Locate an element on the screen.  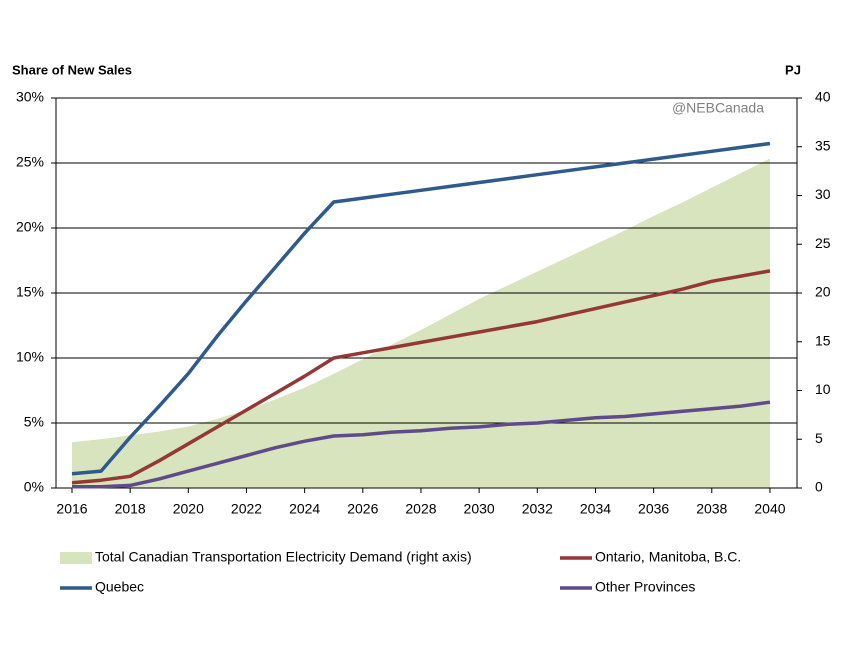
y-tick-label: 25% is located at coordinates (30, 162).